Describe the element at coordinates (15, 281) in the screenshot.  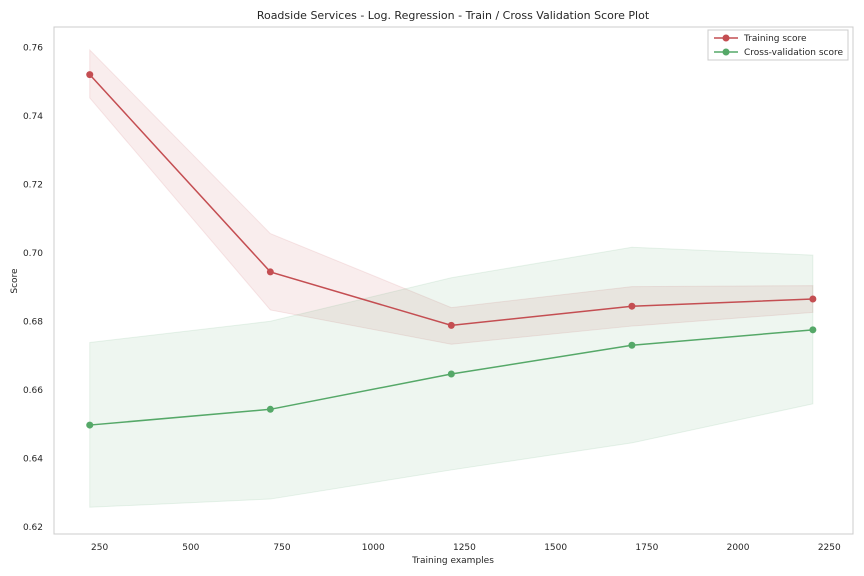
I see `y-axis-label: Score` at that location.